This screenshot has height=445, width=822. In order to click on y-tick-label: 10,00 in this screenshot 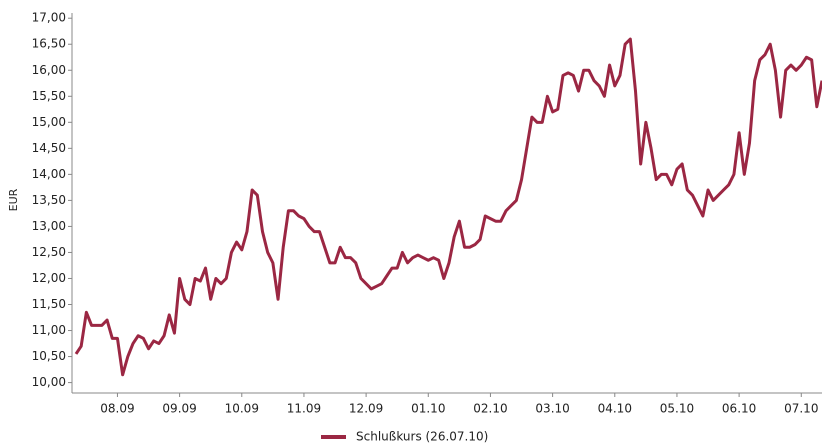, I will do `click(49, 382)`.